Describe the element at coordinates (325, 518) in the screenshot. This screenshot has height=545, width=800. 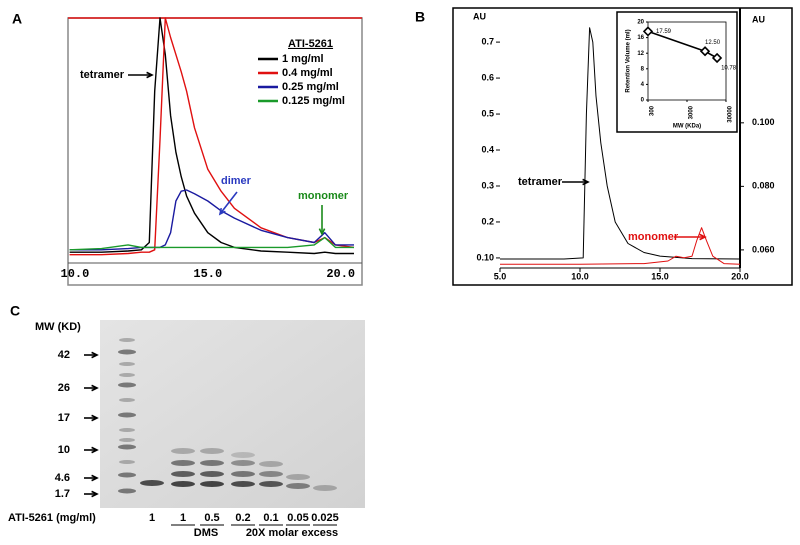
I see `lane-label: 0.025` at that location.